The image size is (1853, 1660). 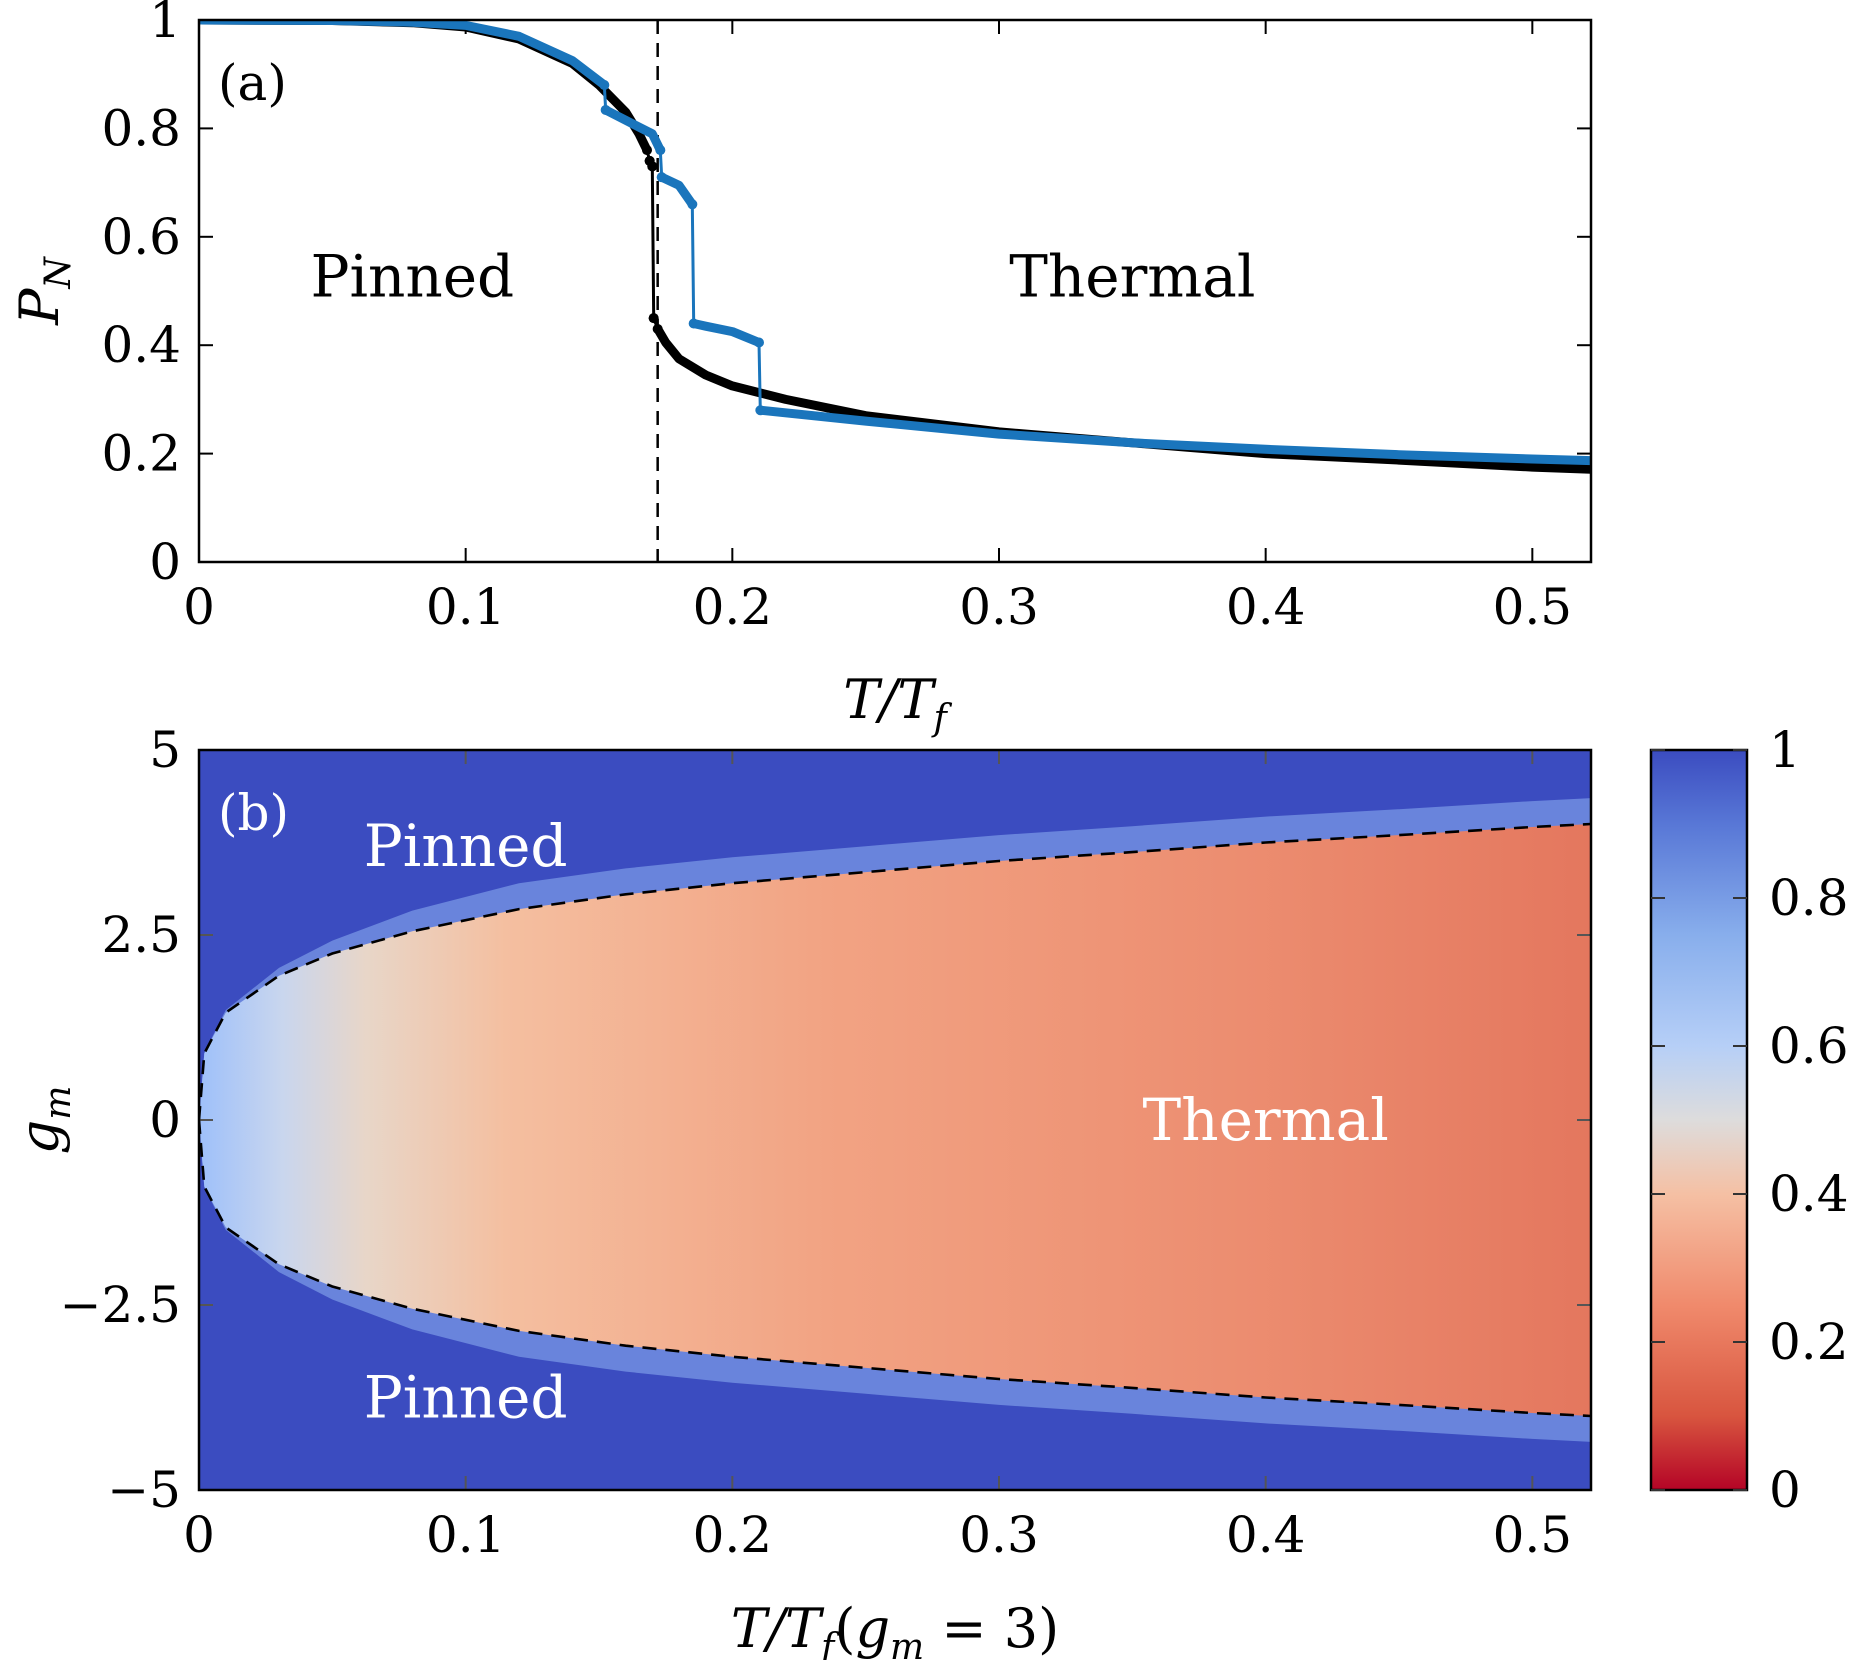 What do you see at coordinates (141, 454) in the screenshot?
I see `panel-a-y-tick-label: 0.2` at bounding box center [141, 454].